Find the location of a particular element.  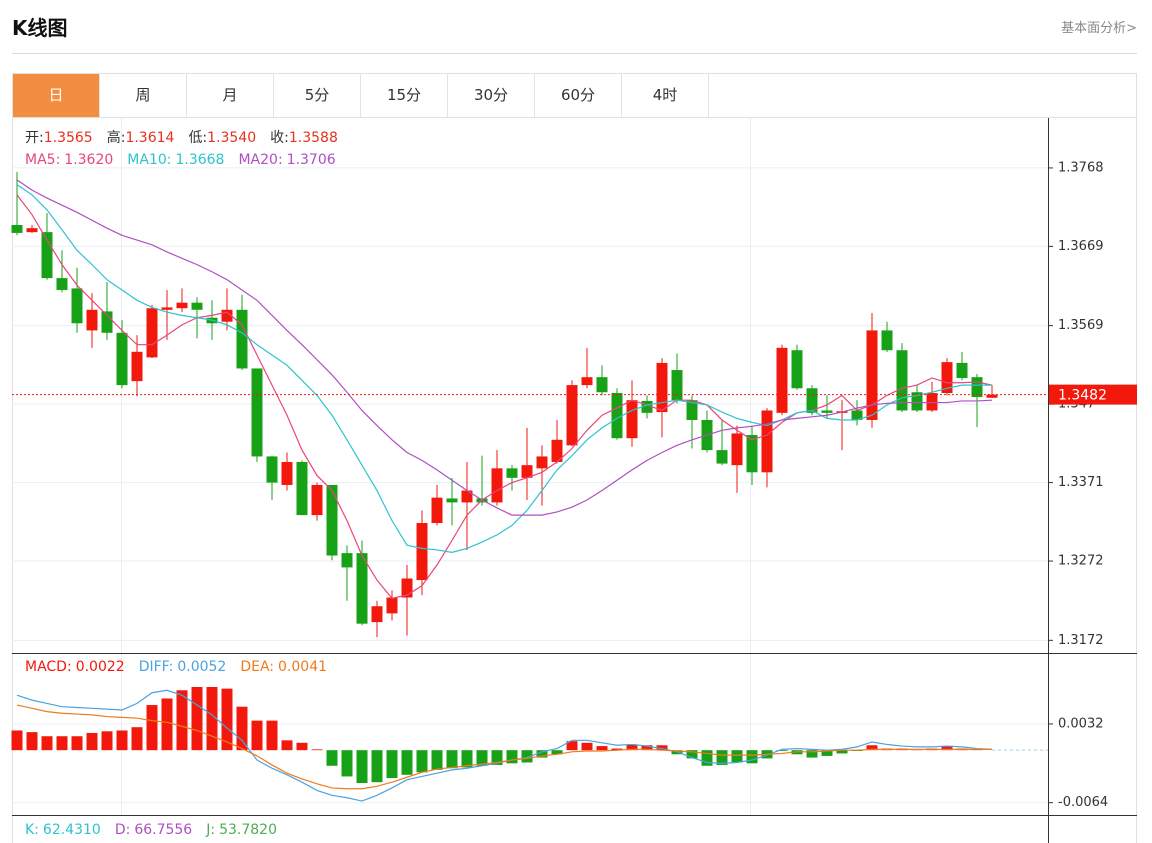

last-price-label: 1.3482 is located at coordinates (1082, 396).